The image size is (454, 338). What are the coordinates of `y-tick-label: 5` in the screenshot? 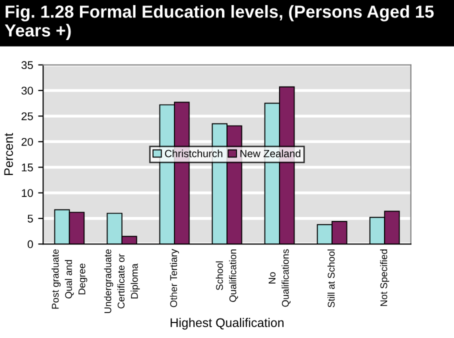 It's located at (30, 218).